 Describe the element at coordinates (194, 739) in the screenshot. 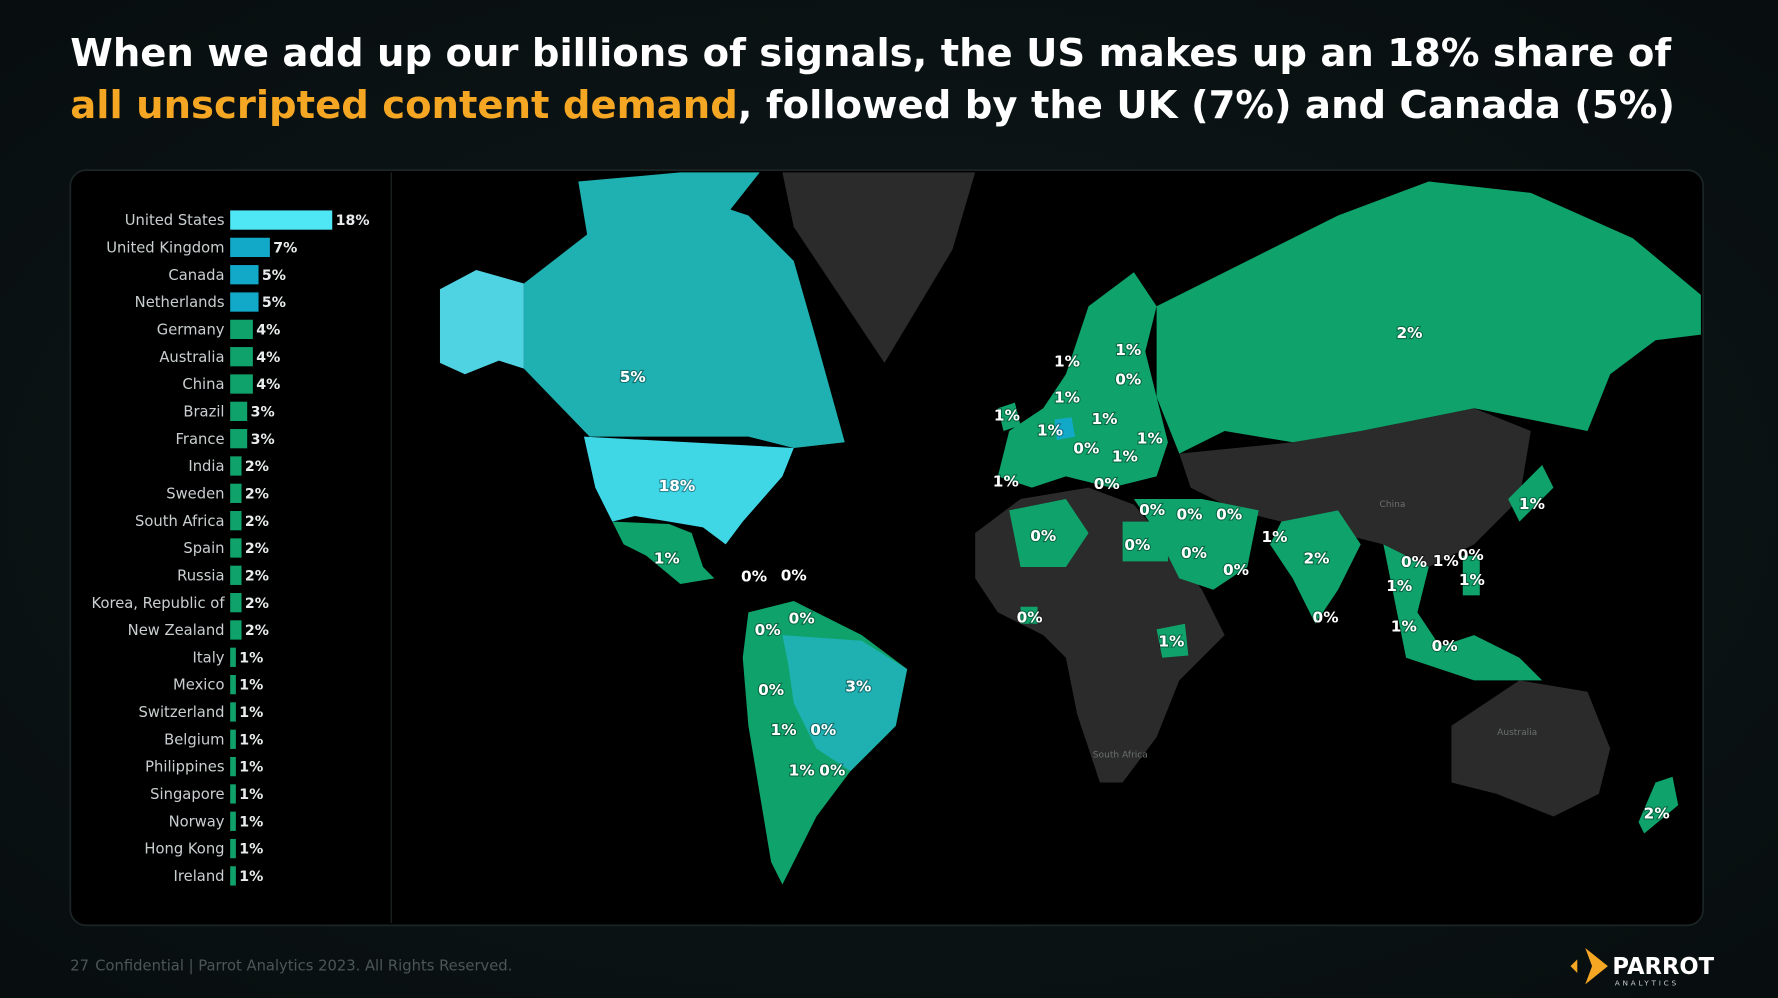

I see `category-label: Belgium` at that location.